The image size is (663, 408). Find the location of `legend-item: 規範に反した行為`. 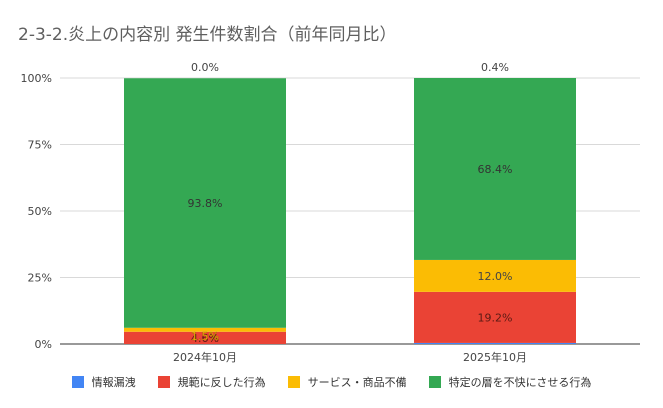

legend-item: 規範に反した行為 is located at coordinates (211, 382).